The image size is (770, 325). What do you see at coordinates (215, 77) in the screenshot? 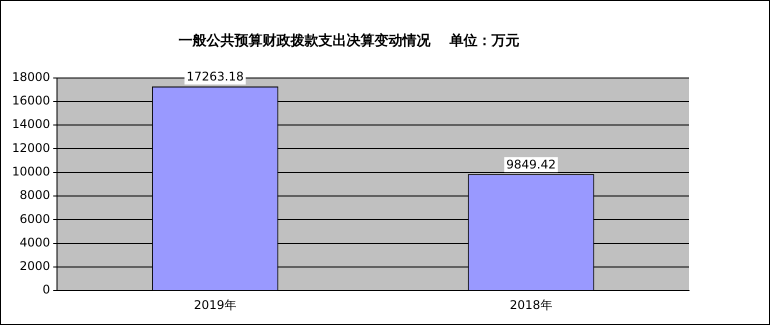
I see `data-label: 17263.18` at bounding box center [215, 77].